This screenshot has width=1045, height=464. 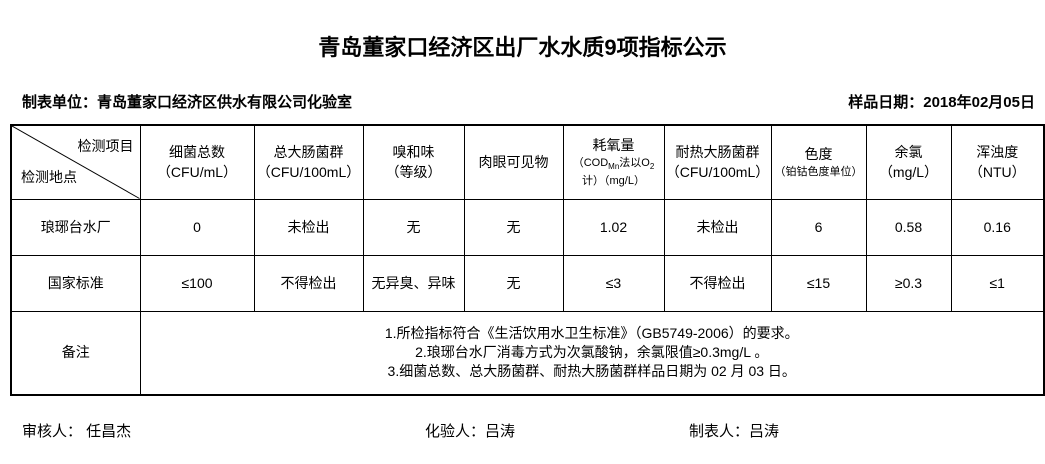 I want to click on cell-residual-chlorine: 0.58, so click(x=908, y=227).